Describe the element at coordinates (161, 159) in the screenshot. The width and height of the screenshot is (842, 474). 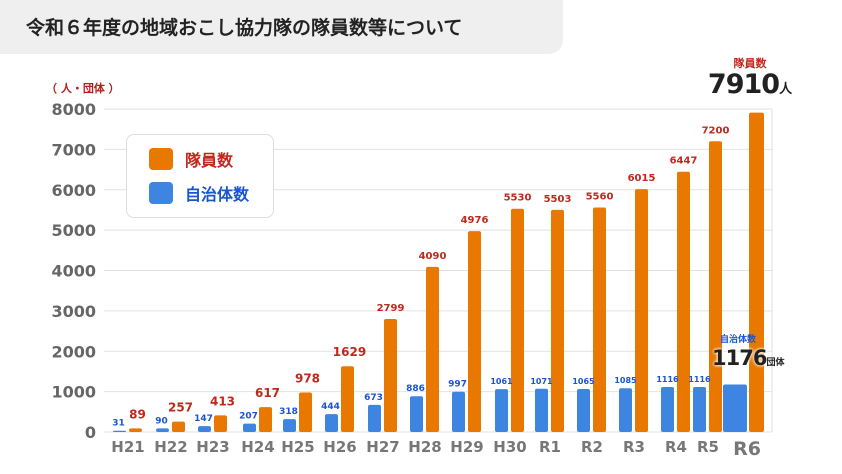
I see `legend-swatch-orange` at that location.